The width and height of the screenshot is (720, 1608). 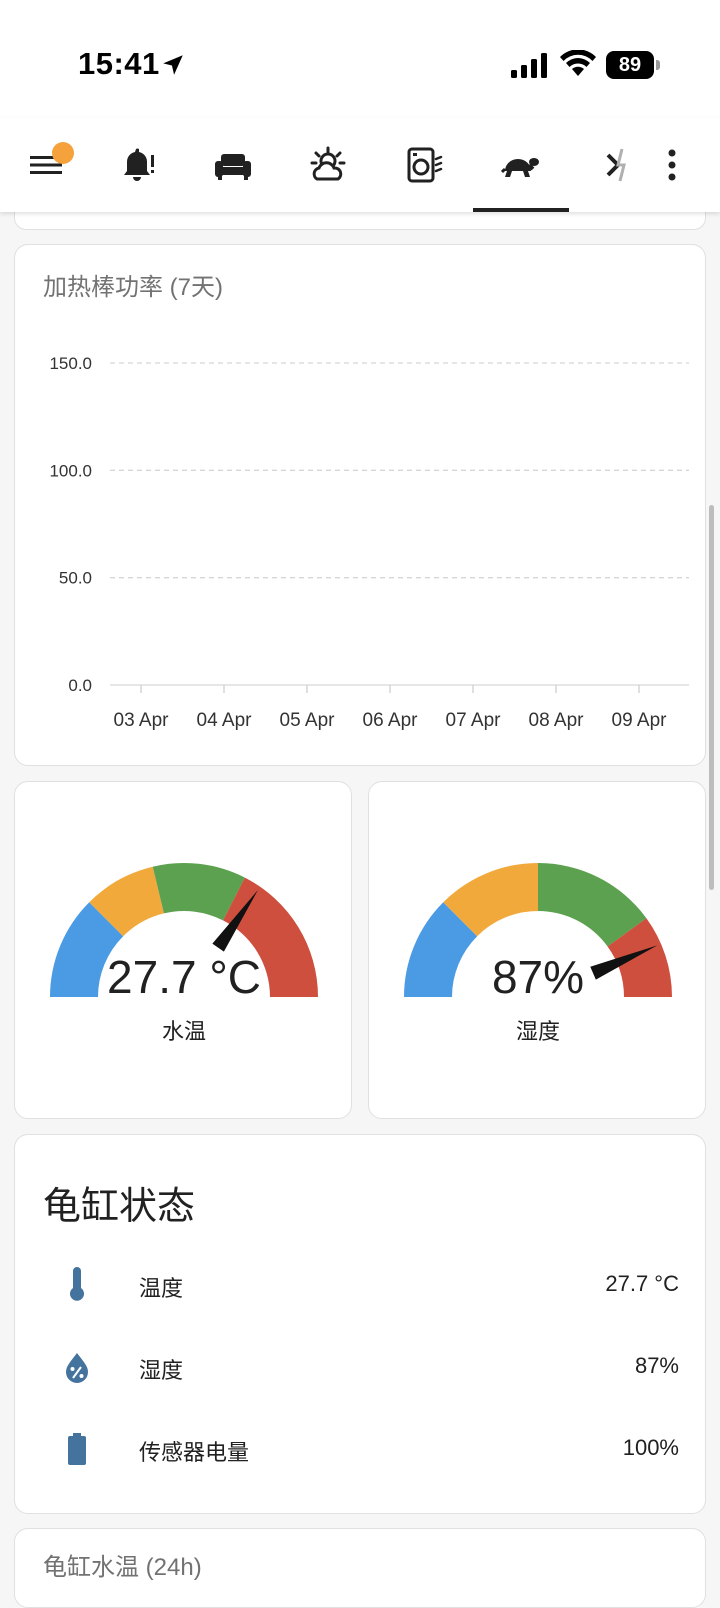 What do you see at coordinates (529, 65) in the screenshot?
I see `cellular-signal-icon` at bounding box center [529, 65].